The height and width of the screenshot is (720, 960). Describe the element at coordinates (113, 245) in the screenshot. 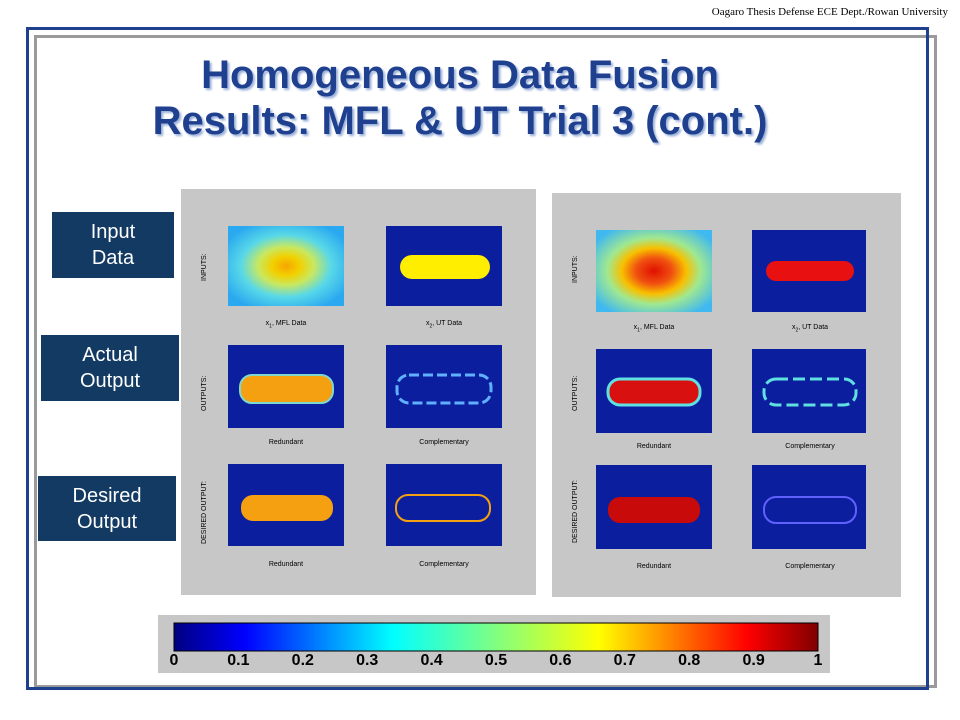

I see `input-data-label: Input Data` at that location.